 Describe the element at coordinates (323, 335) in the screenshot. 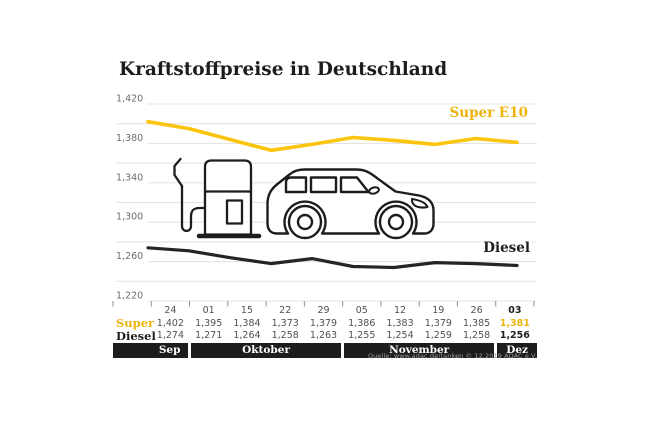

I see `diesel-value-cell: 1,263` at that location.